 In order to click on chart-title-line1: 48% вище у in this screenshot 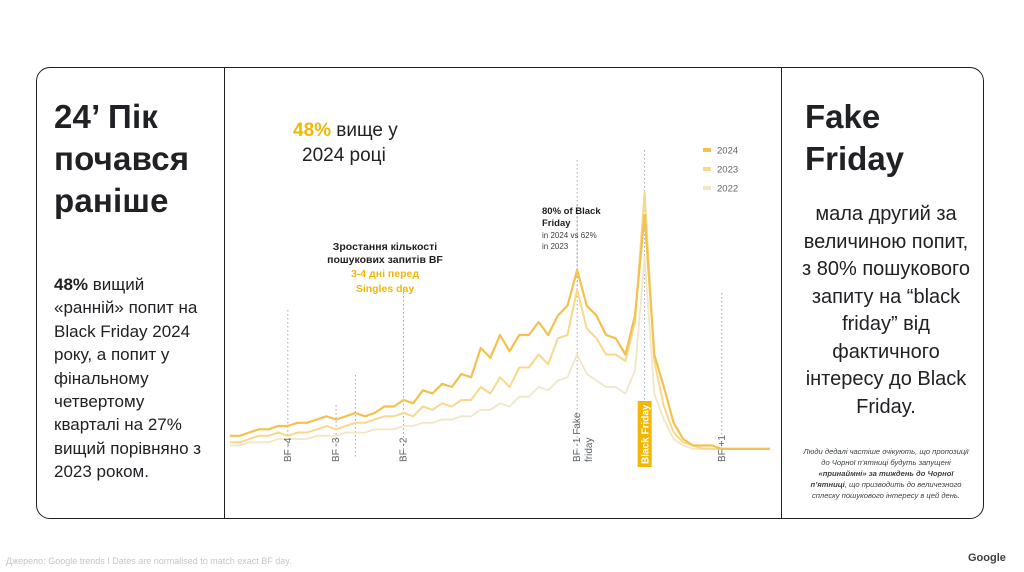, I will do `click(345, 130)`.